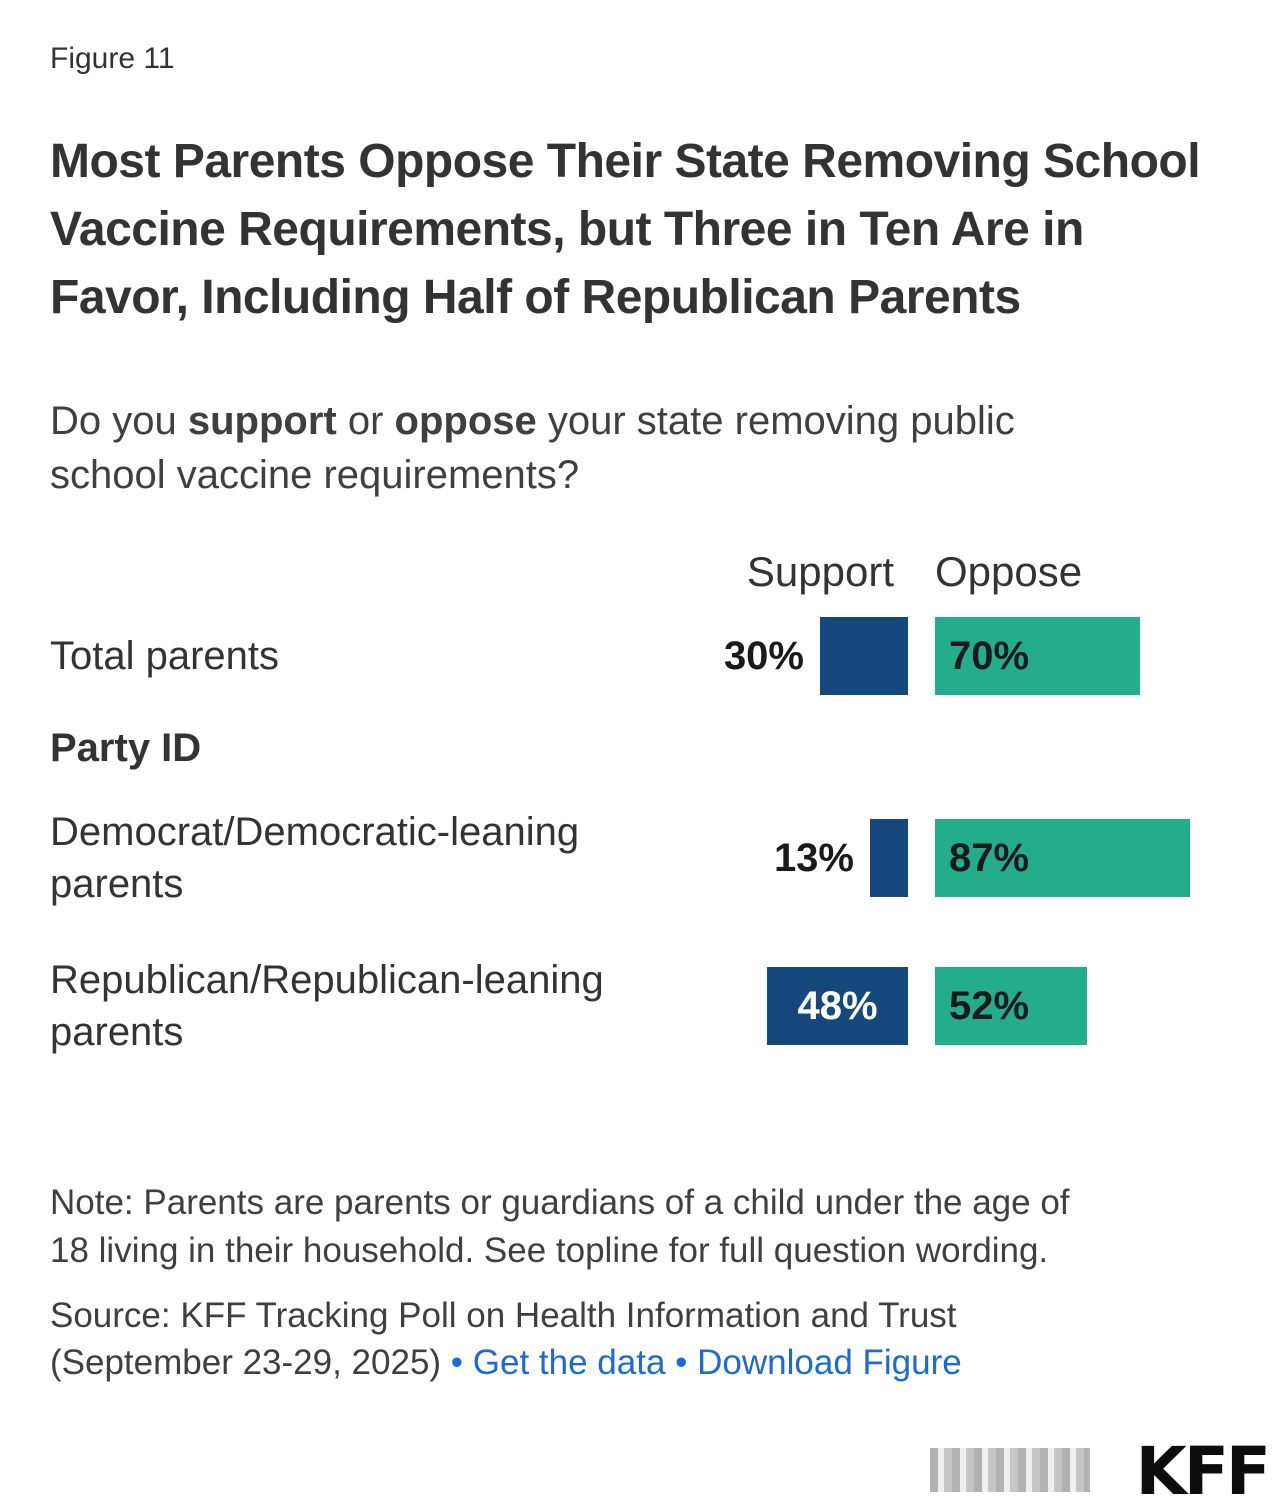 This screenshot has width=1280, height=1512. I want to click on get-the-data-link: Get the data, so click(569, 1363).